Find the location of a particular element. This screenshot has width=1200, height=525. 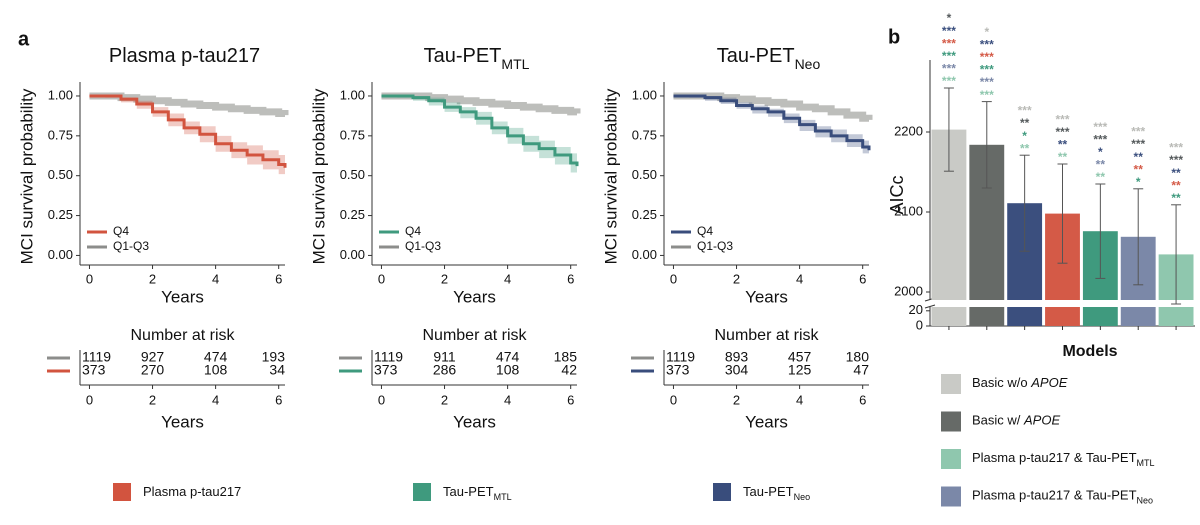

survival-curve is located at coordinates (480, 130).